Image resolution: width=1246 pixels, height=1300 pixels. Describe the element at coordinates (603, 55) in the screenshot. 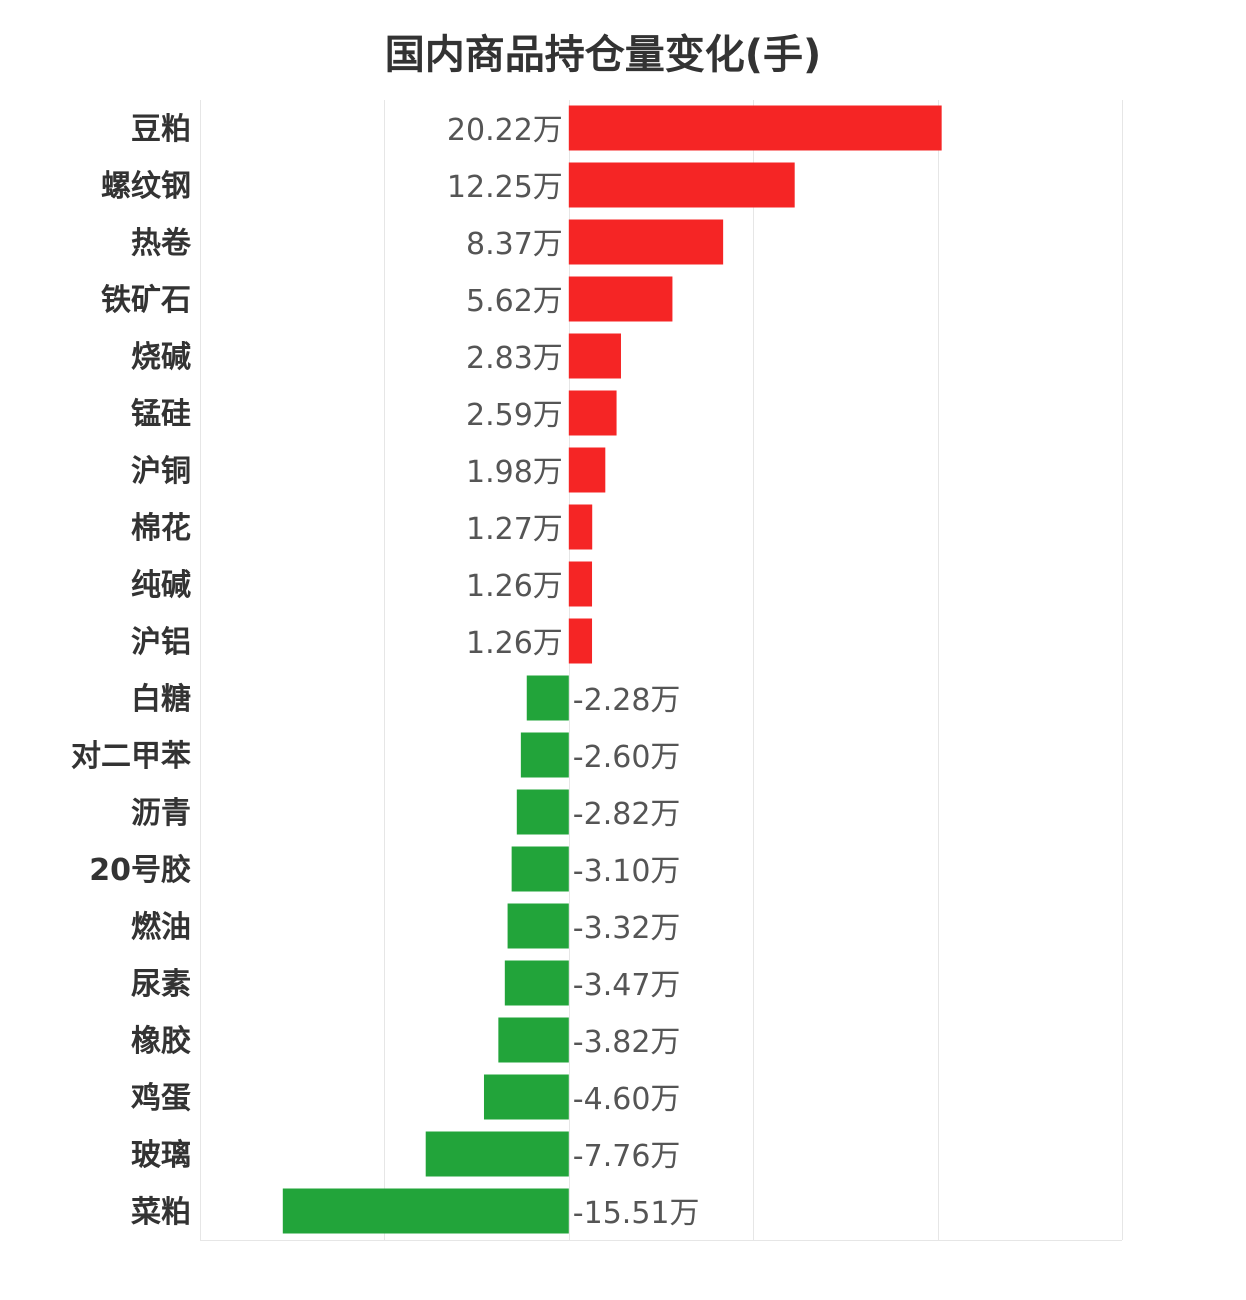

I see `chart-title: 国内商品持仓量变化(手)` at that location.